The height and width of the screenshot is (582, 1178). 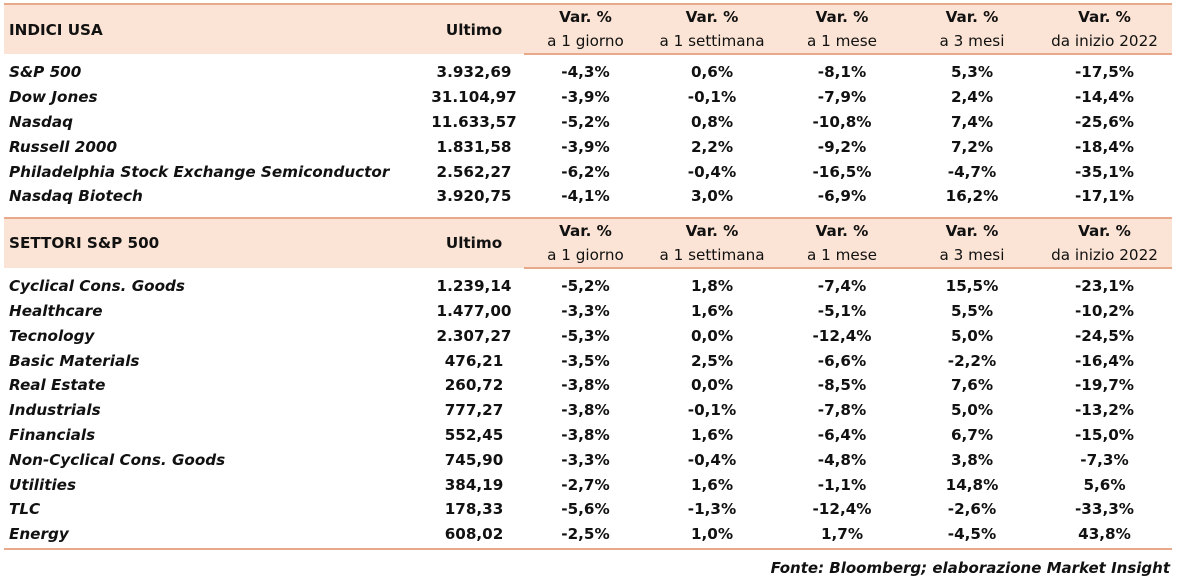 I want to click on row-name: Healthcare, so click(x=56, y=310).